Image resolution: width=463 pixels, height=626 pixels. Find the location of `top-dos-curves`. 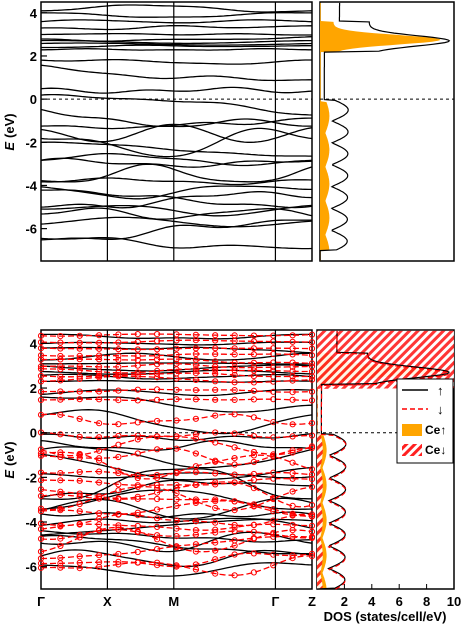

top-dos-curves is located at coordinates (385, 131).